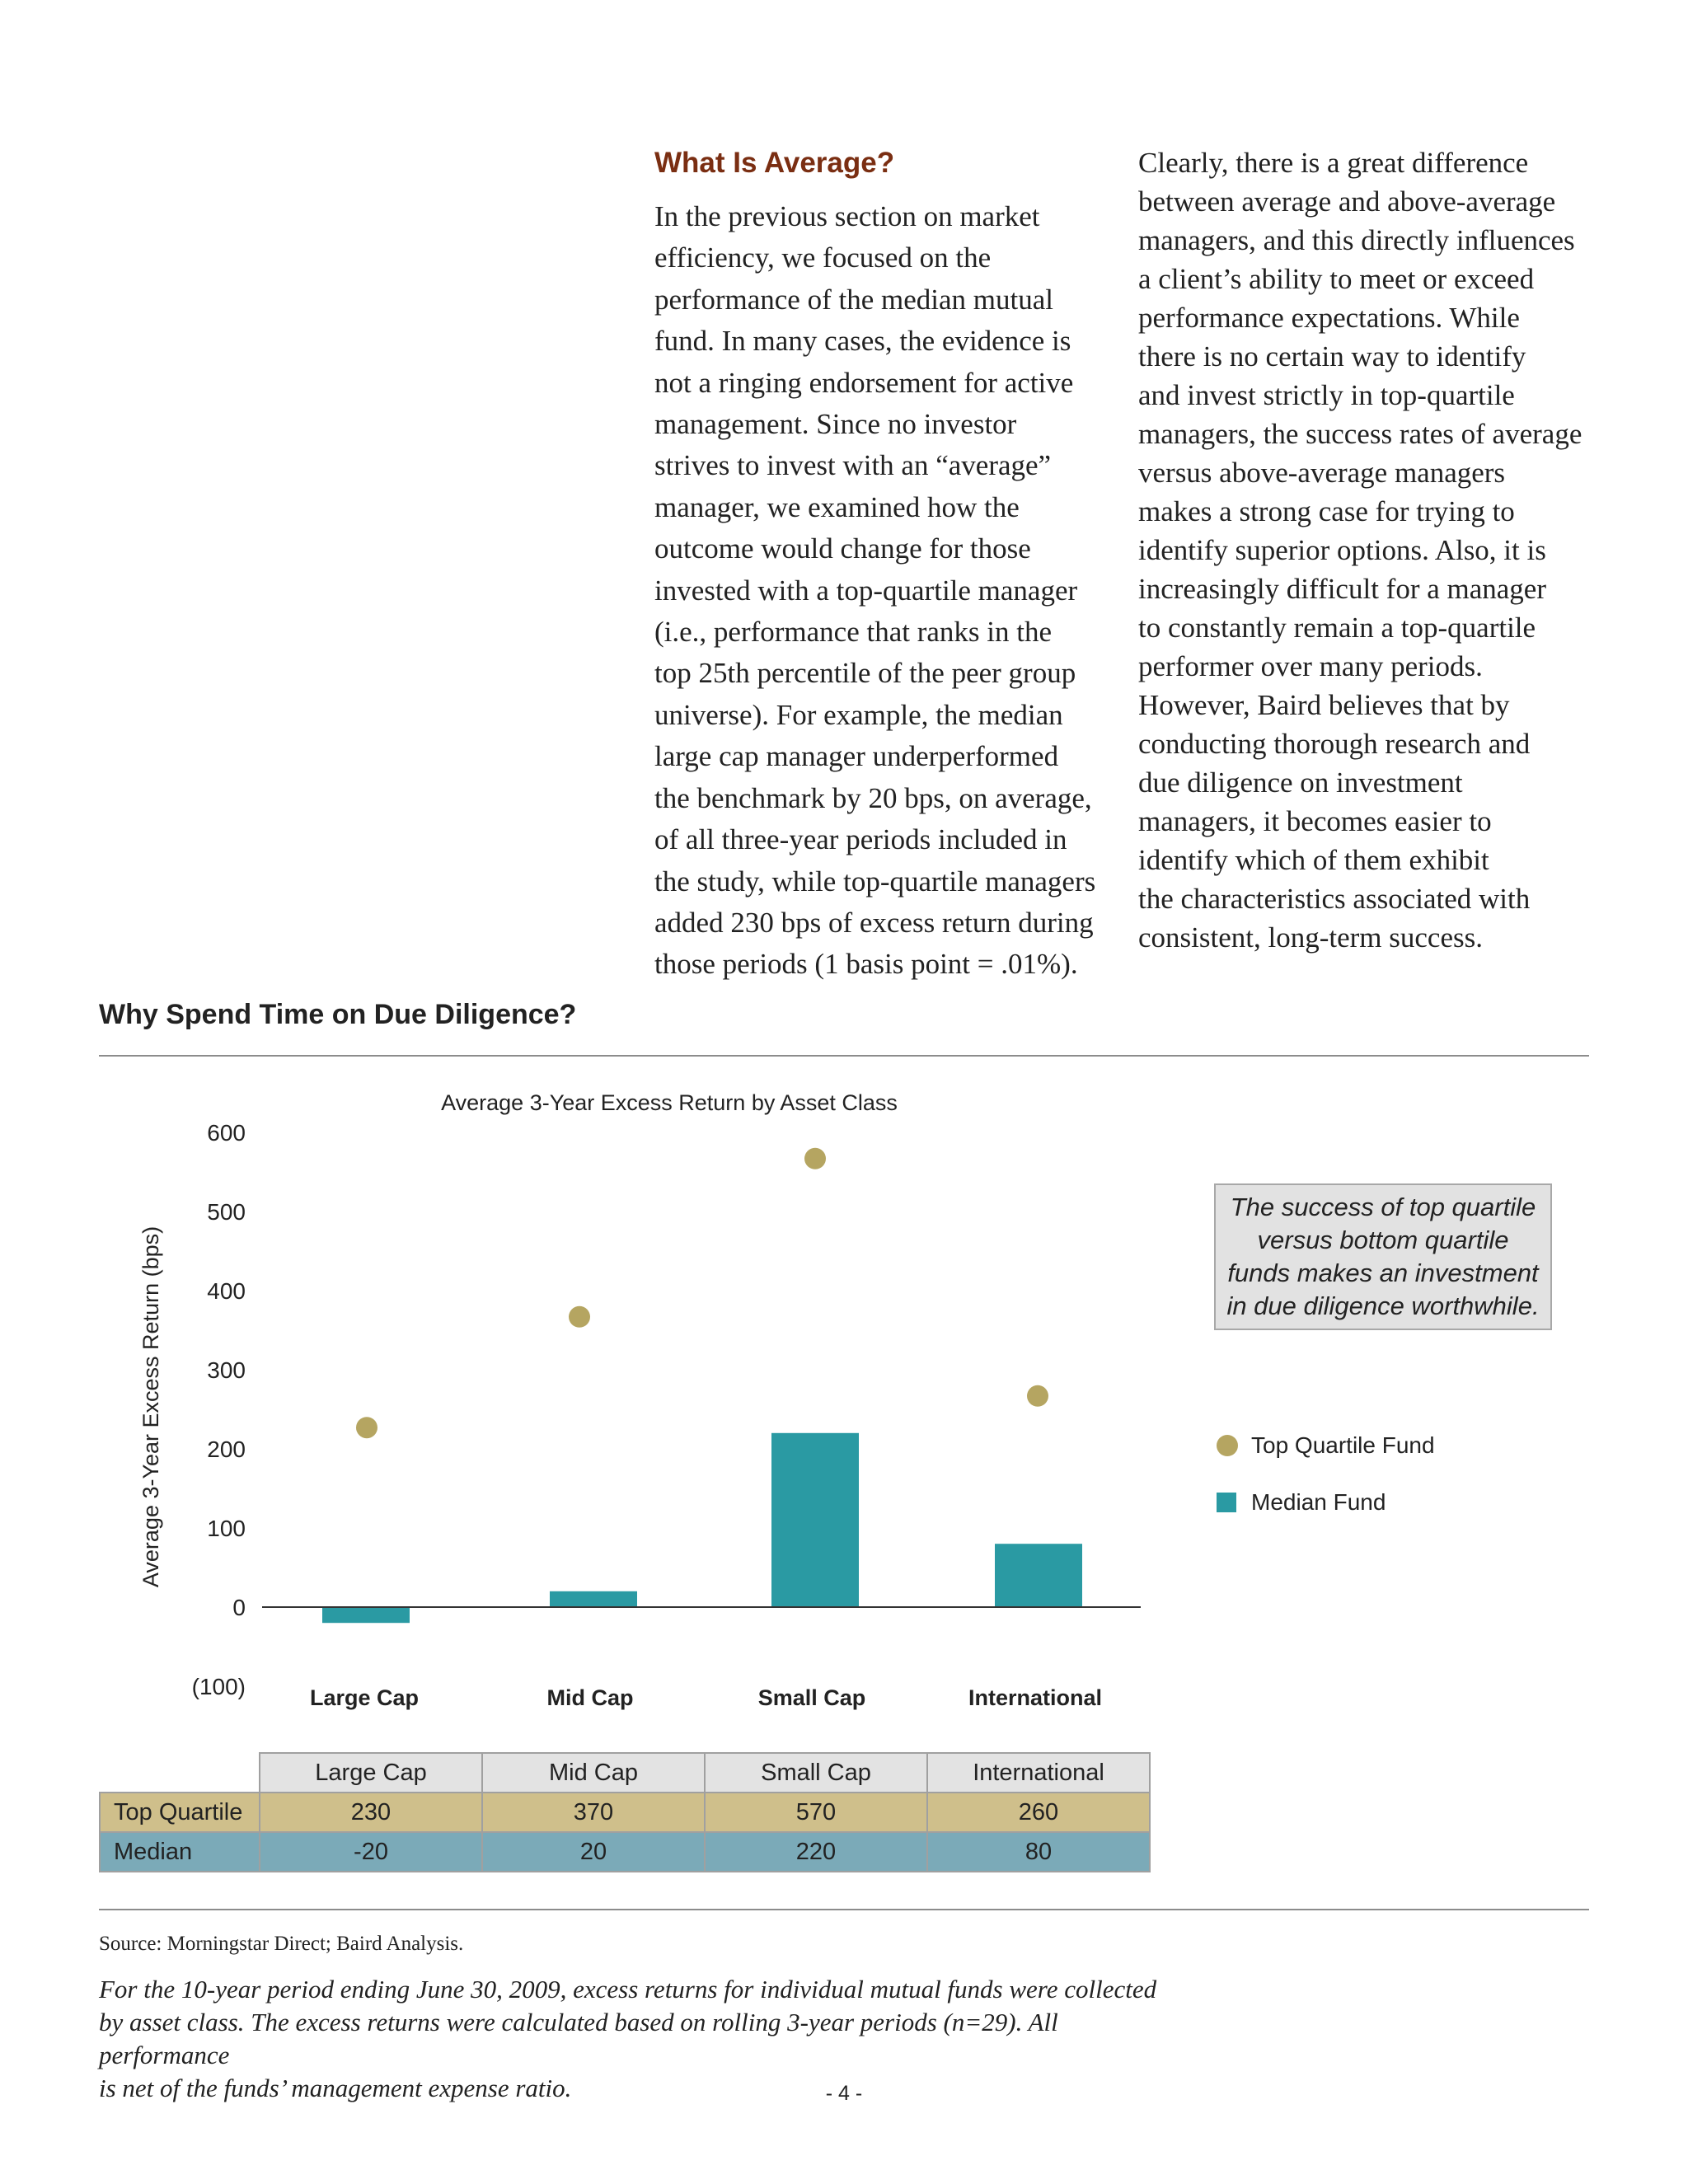  What do you see at coordinates (594, 1812) in the screenshot?
I see `table-cell: 370` at bounding box center [594, 1812].